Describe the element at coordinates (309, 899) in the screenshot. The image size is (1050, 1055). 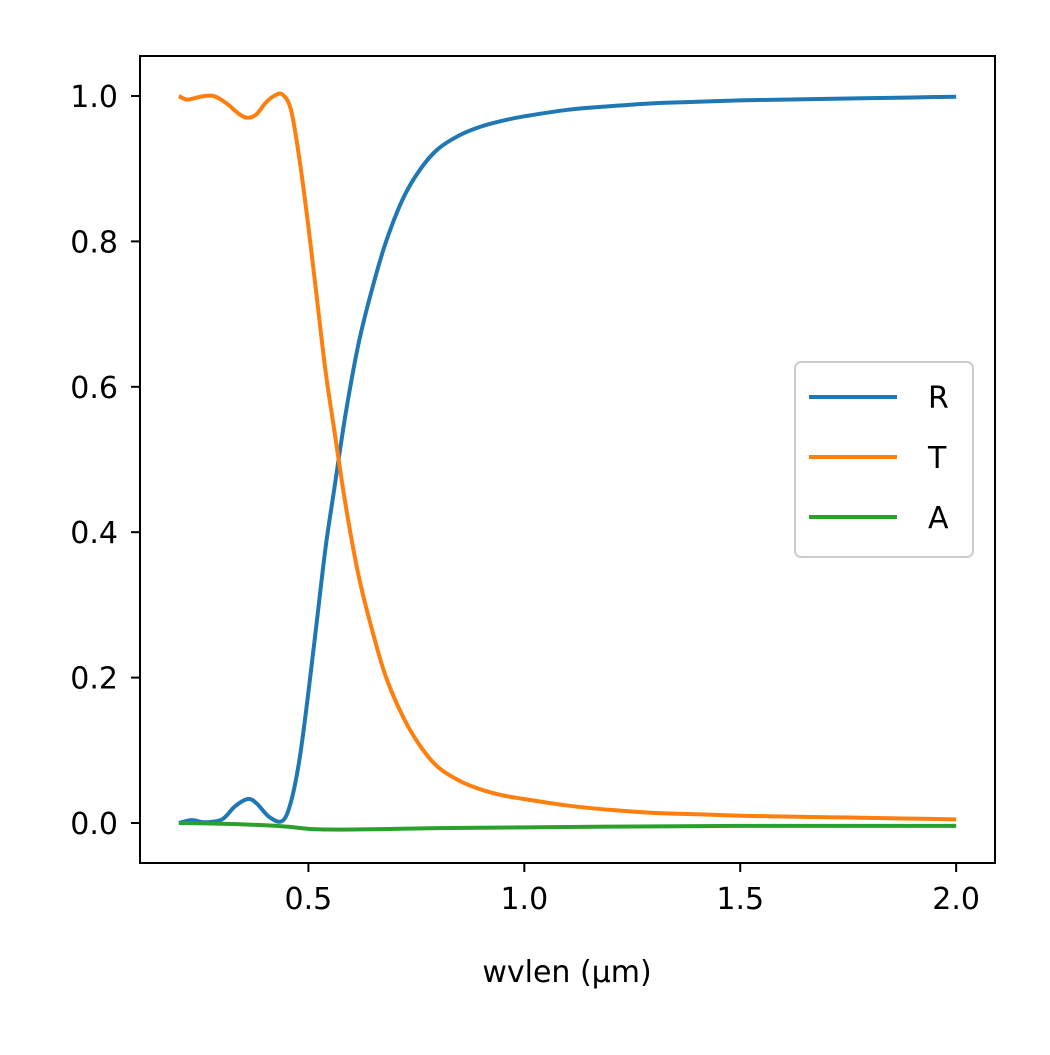
I see `x-tick-label: 0.5` at that location.